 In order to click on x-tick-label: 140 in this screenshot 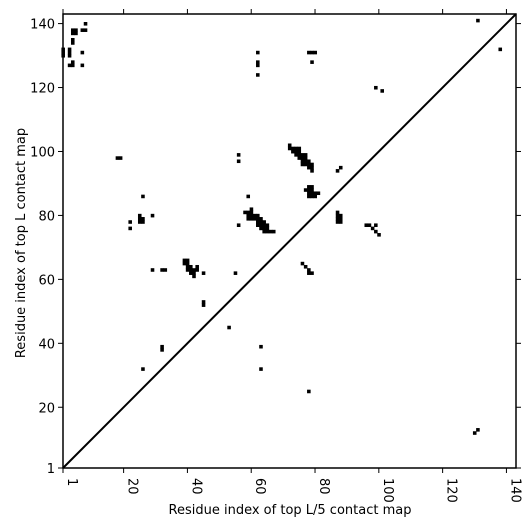, I will do `click(514, 490)`.